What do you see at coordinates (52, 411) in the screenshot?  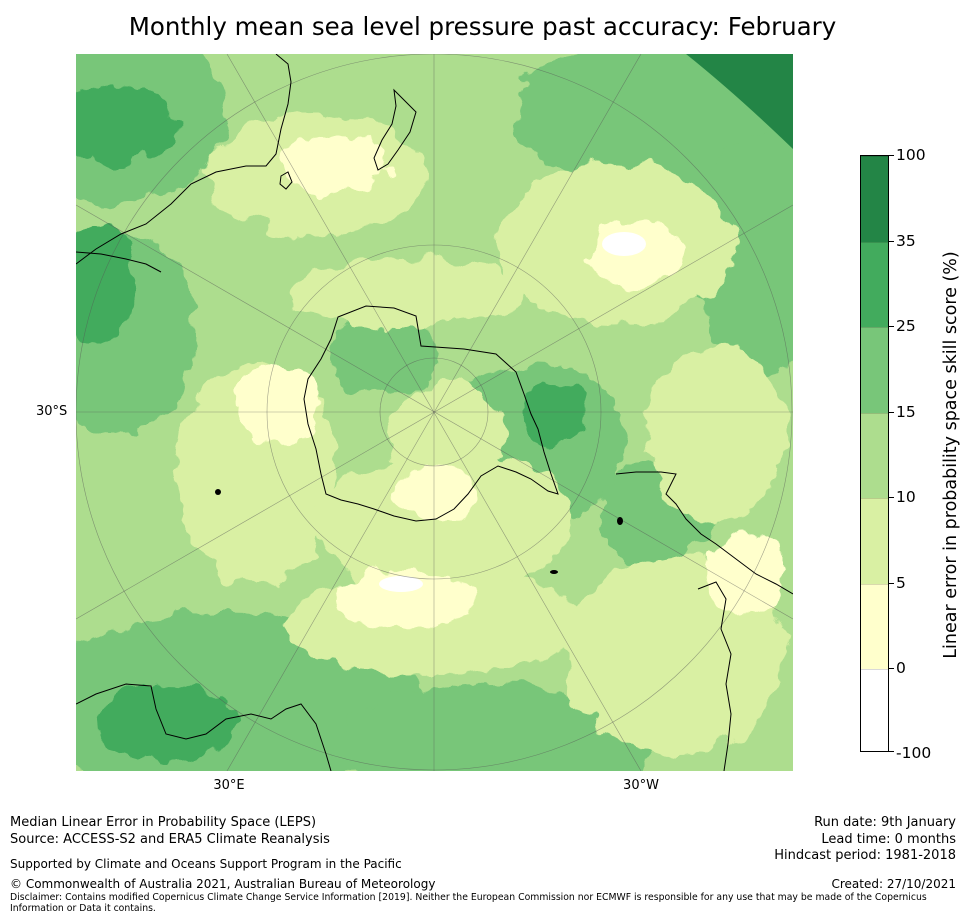 I see `lat-label-30s: 30°S` at bounding box center [52, 411].